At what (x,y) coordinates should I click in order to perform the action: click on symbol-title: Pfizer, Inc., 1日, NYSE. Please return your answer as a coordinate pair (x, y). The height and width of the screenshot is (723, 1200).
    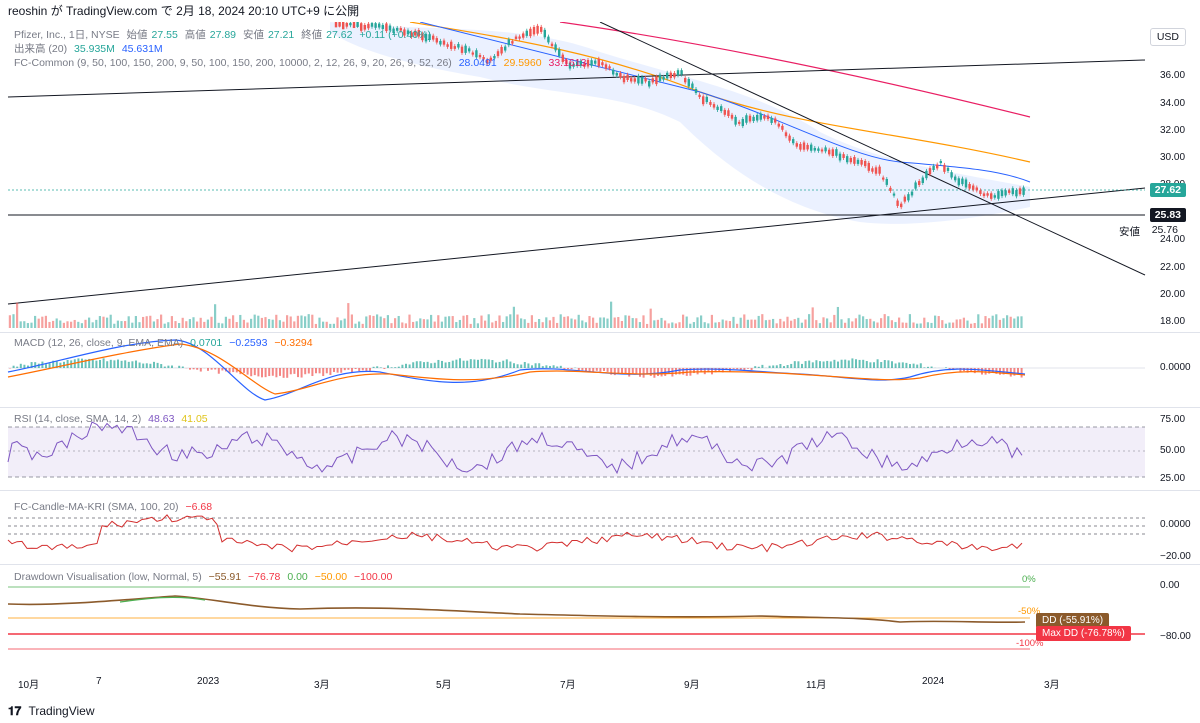
    Looking at the image, I should click on (67, 35).